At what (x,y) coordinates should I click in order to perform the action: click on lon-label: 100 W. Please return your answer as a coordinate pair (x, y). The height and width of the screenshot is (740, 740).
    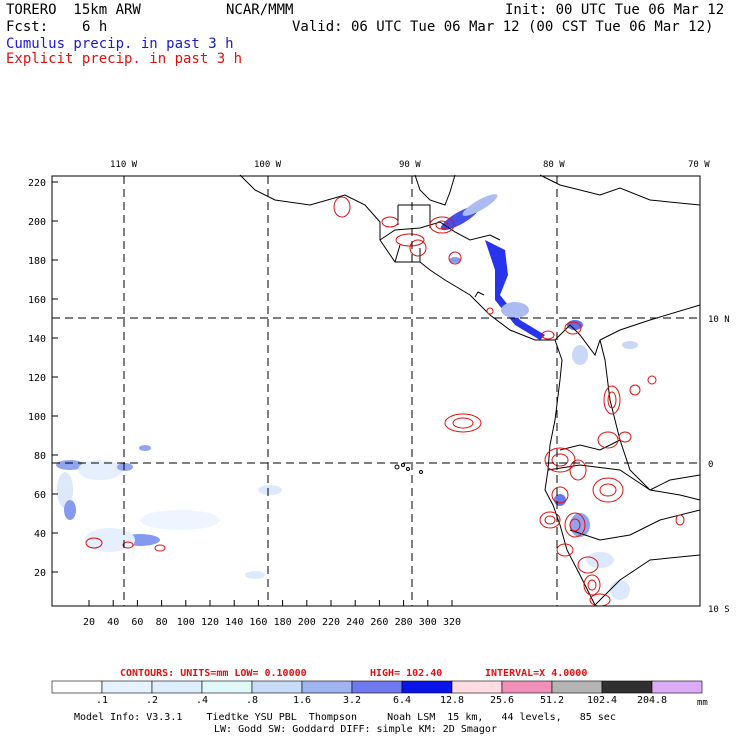
    Looking at the image, I should click on (268, 165).